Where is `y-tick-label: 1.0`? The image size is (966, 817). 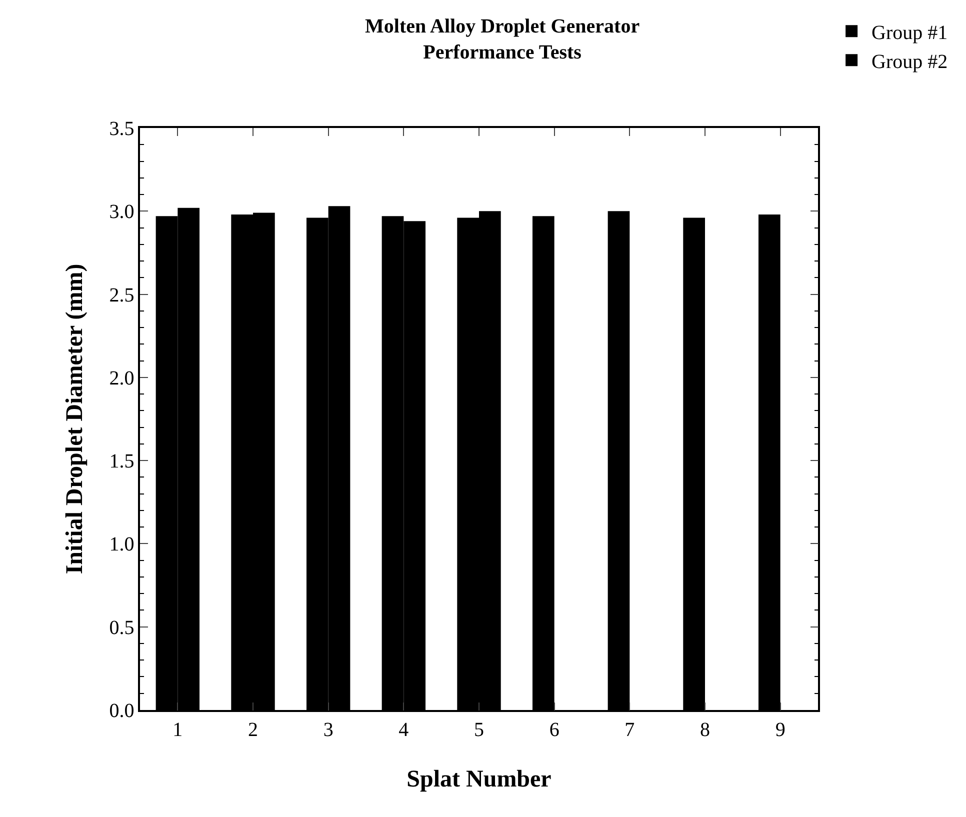
y-tick-label: 1.0 is located at coordinates (121, 545).